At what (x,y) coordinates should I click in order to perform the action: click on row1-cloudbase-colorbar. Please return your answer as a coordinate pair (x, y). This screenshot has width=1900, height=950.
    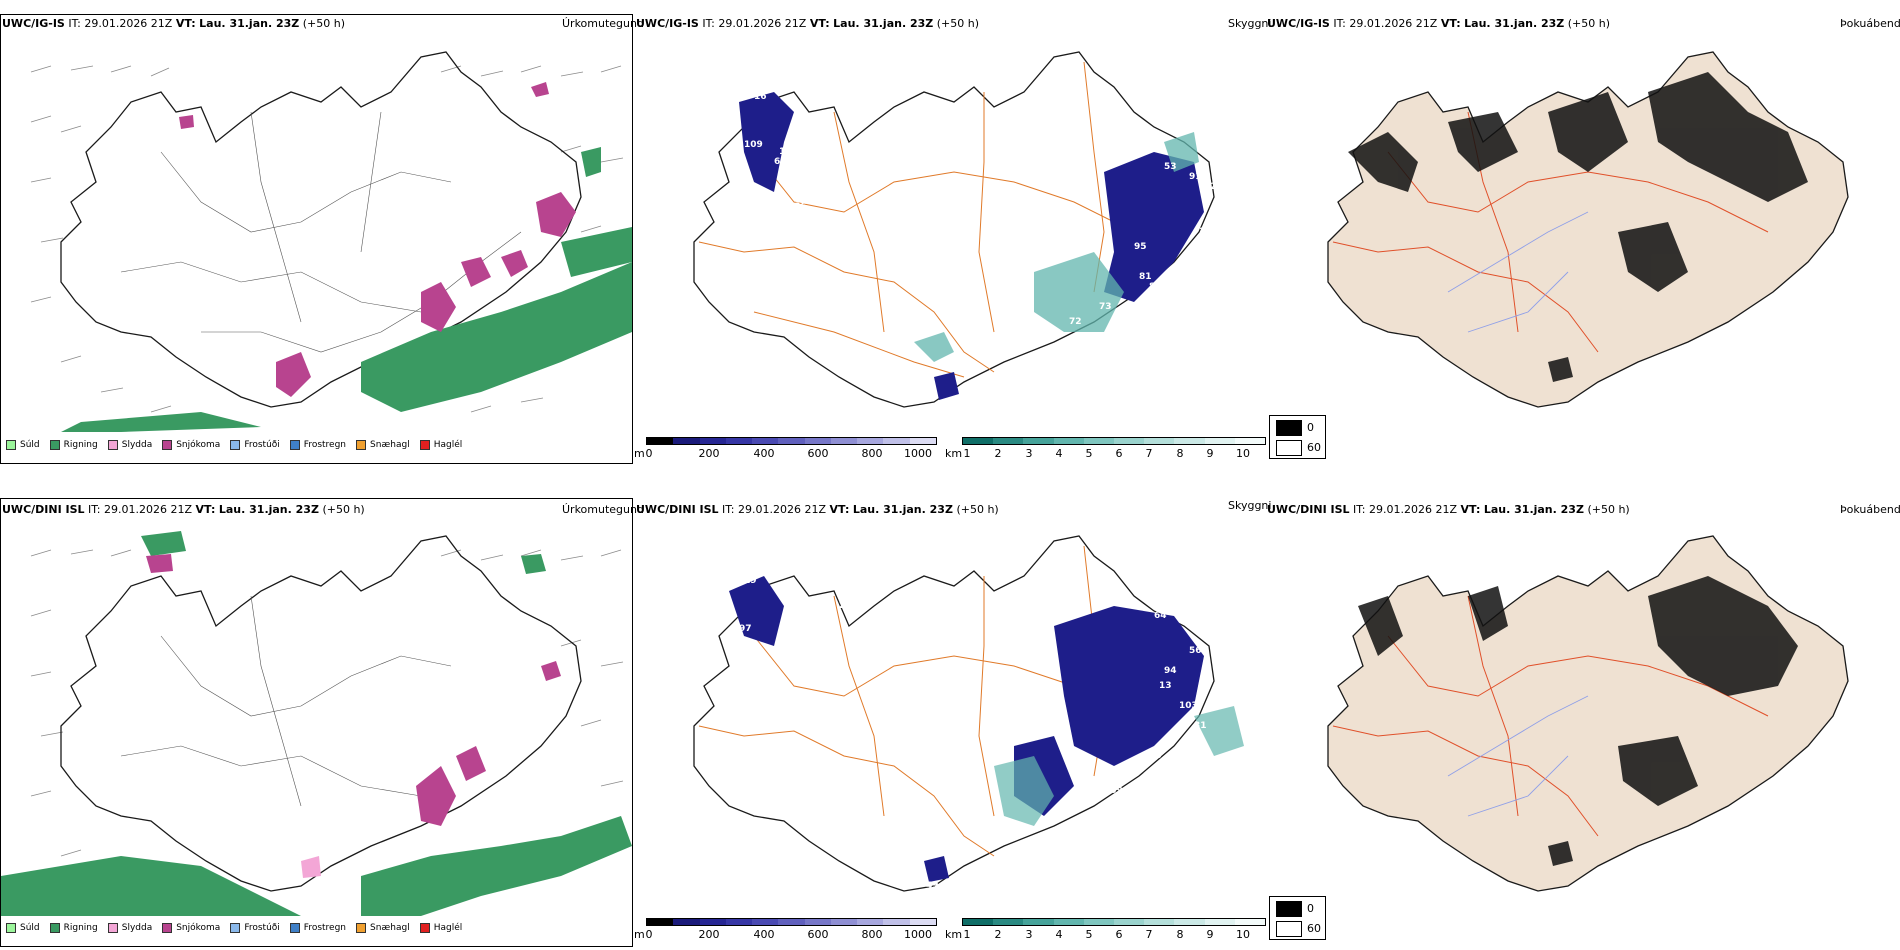
    Looking at the image, I should click on (791, 441).